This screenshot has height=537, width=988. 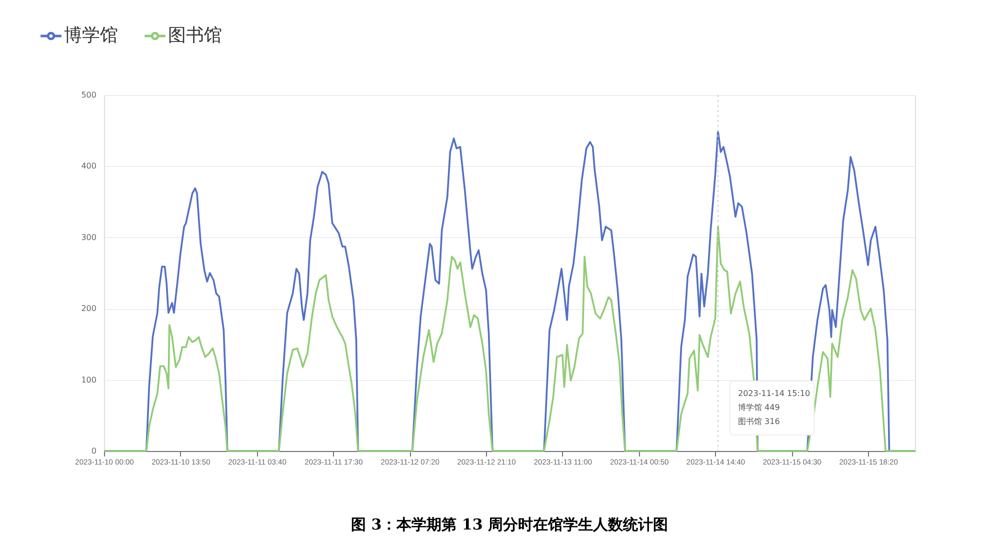 What do you see at coordinates (88, 237) in the screenshot?
I see `y-tick-label: 300` at bounding box center [88, 237].